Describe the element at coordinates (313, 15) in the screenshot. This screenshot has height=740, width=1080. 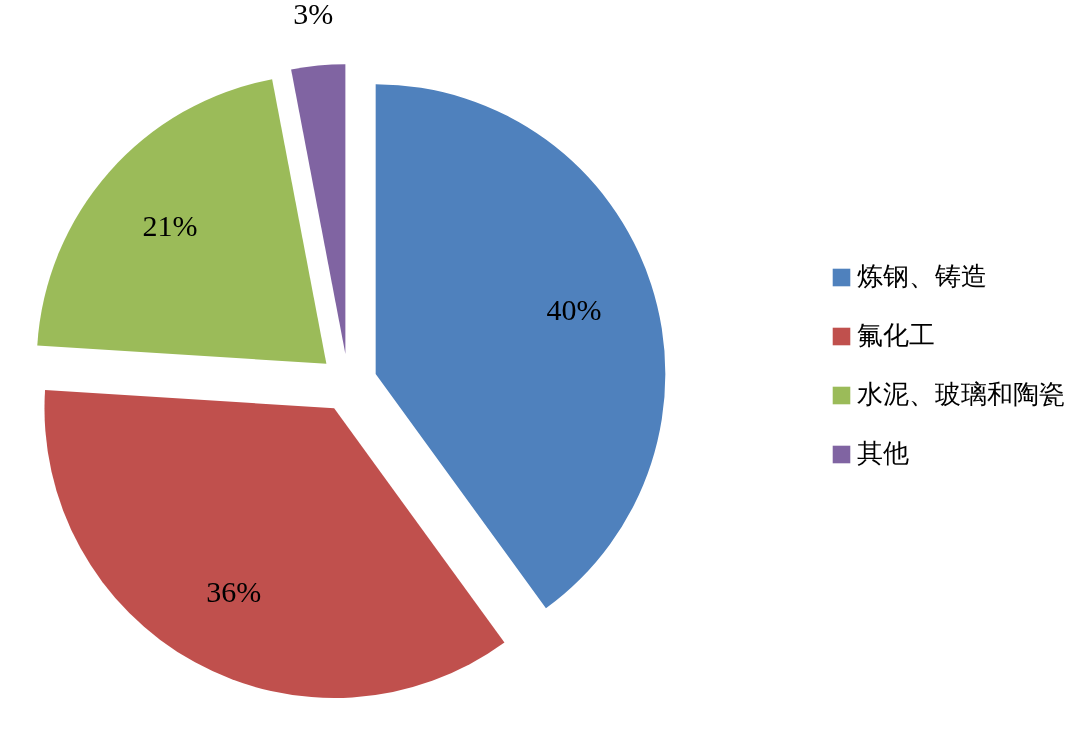
I see `data-label: 3%` at that location.